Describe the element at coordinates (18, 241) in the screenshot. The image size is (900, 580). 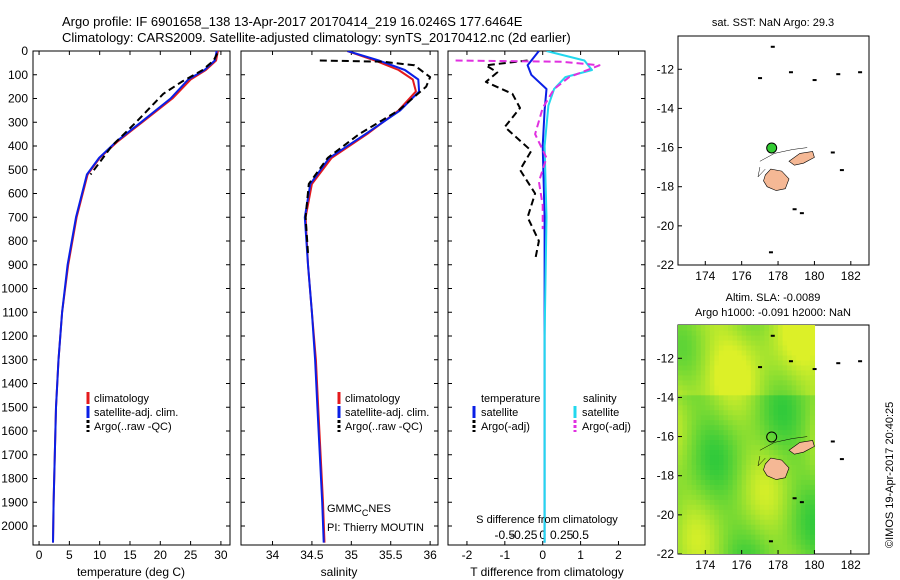
I see `depth-tick-label: 800` at that location.